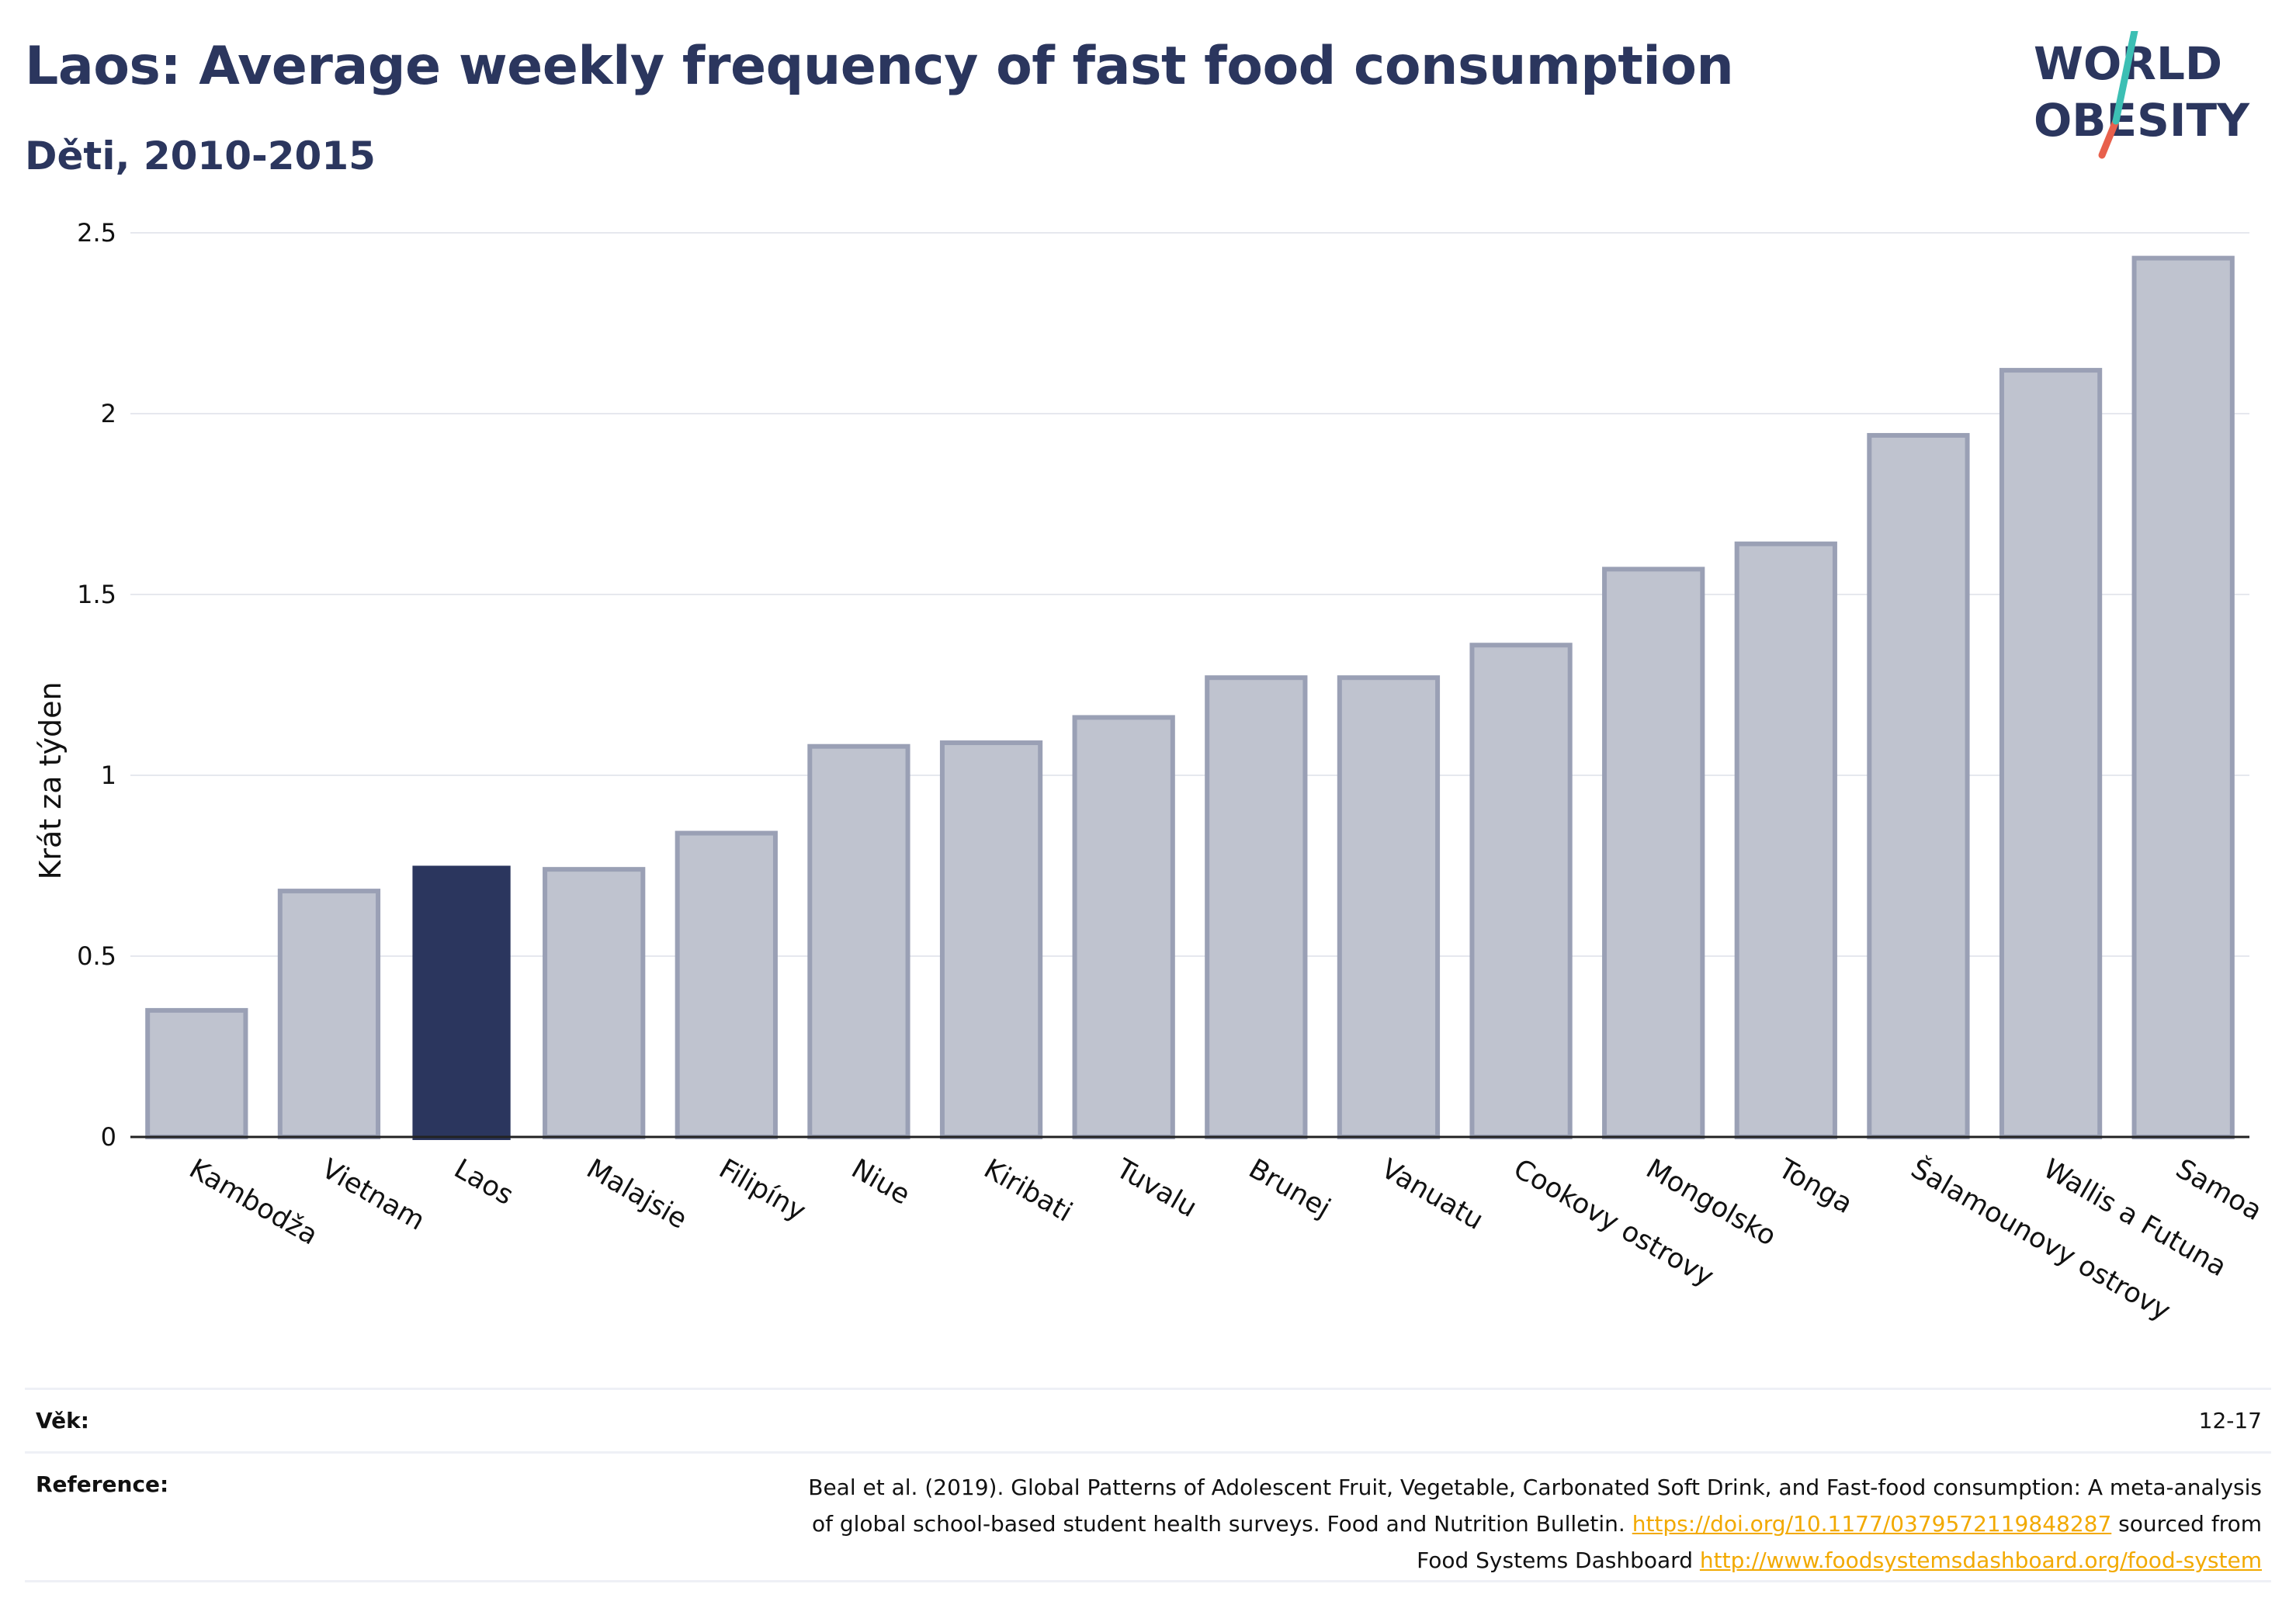  Describe the element at coordinates (858, 941) in the screenshot. I see `bar-niue` at that location.